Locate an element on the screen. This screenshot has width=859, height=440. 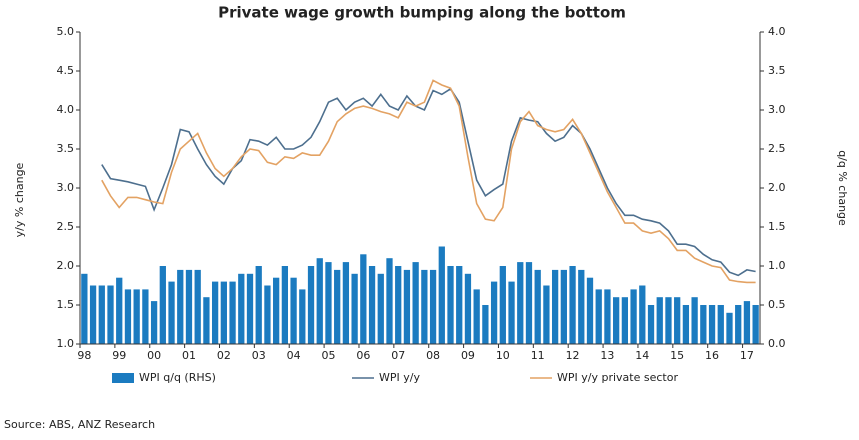
legend-label: WPI y/y is located at coordinates (399, 377).